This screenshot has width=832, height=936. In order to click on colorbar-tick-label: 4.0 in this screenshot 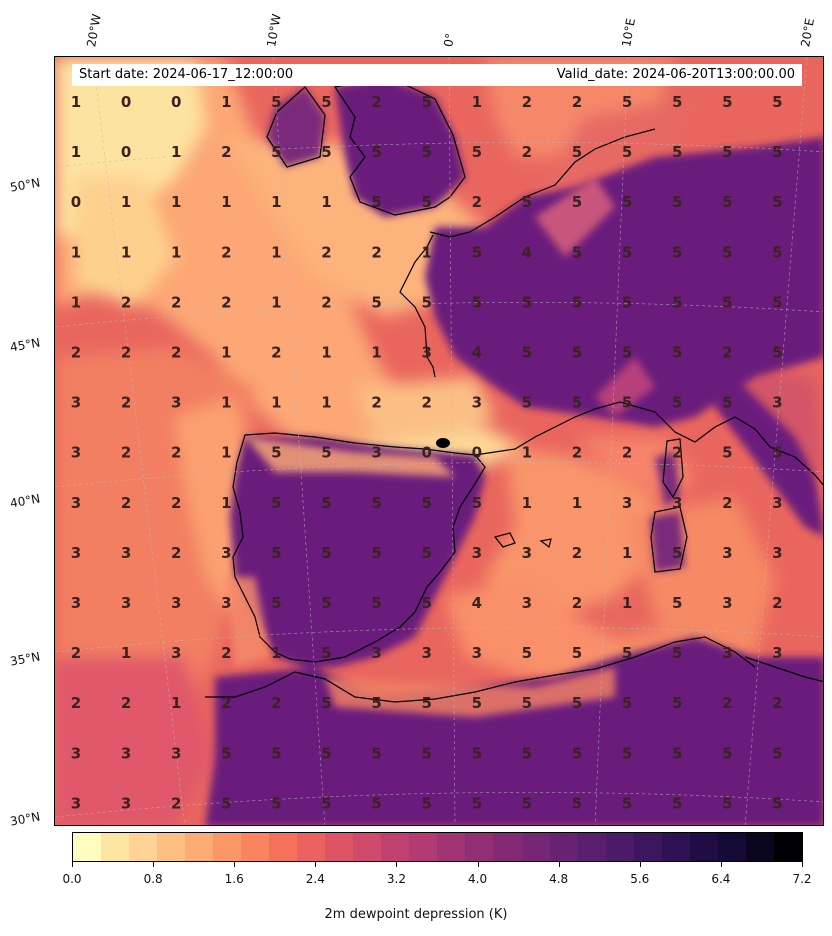, I will do `click(478, 879)`.